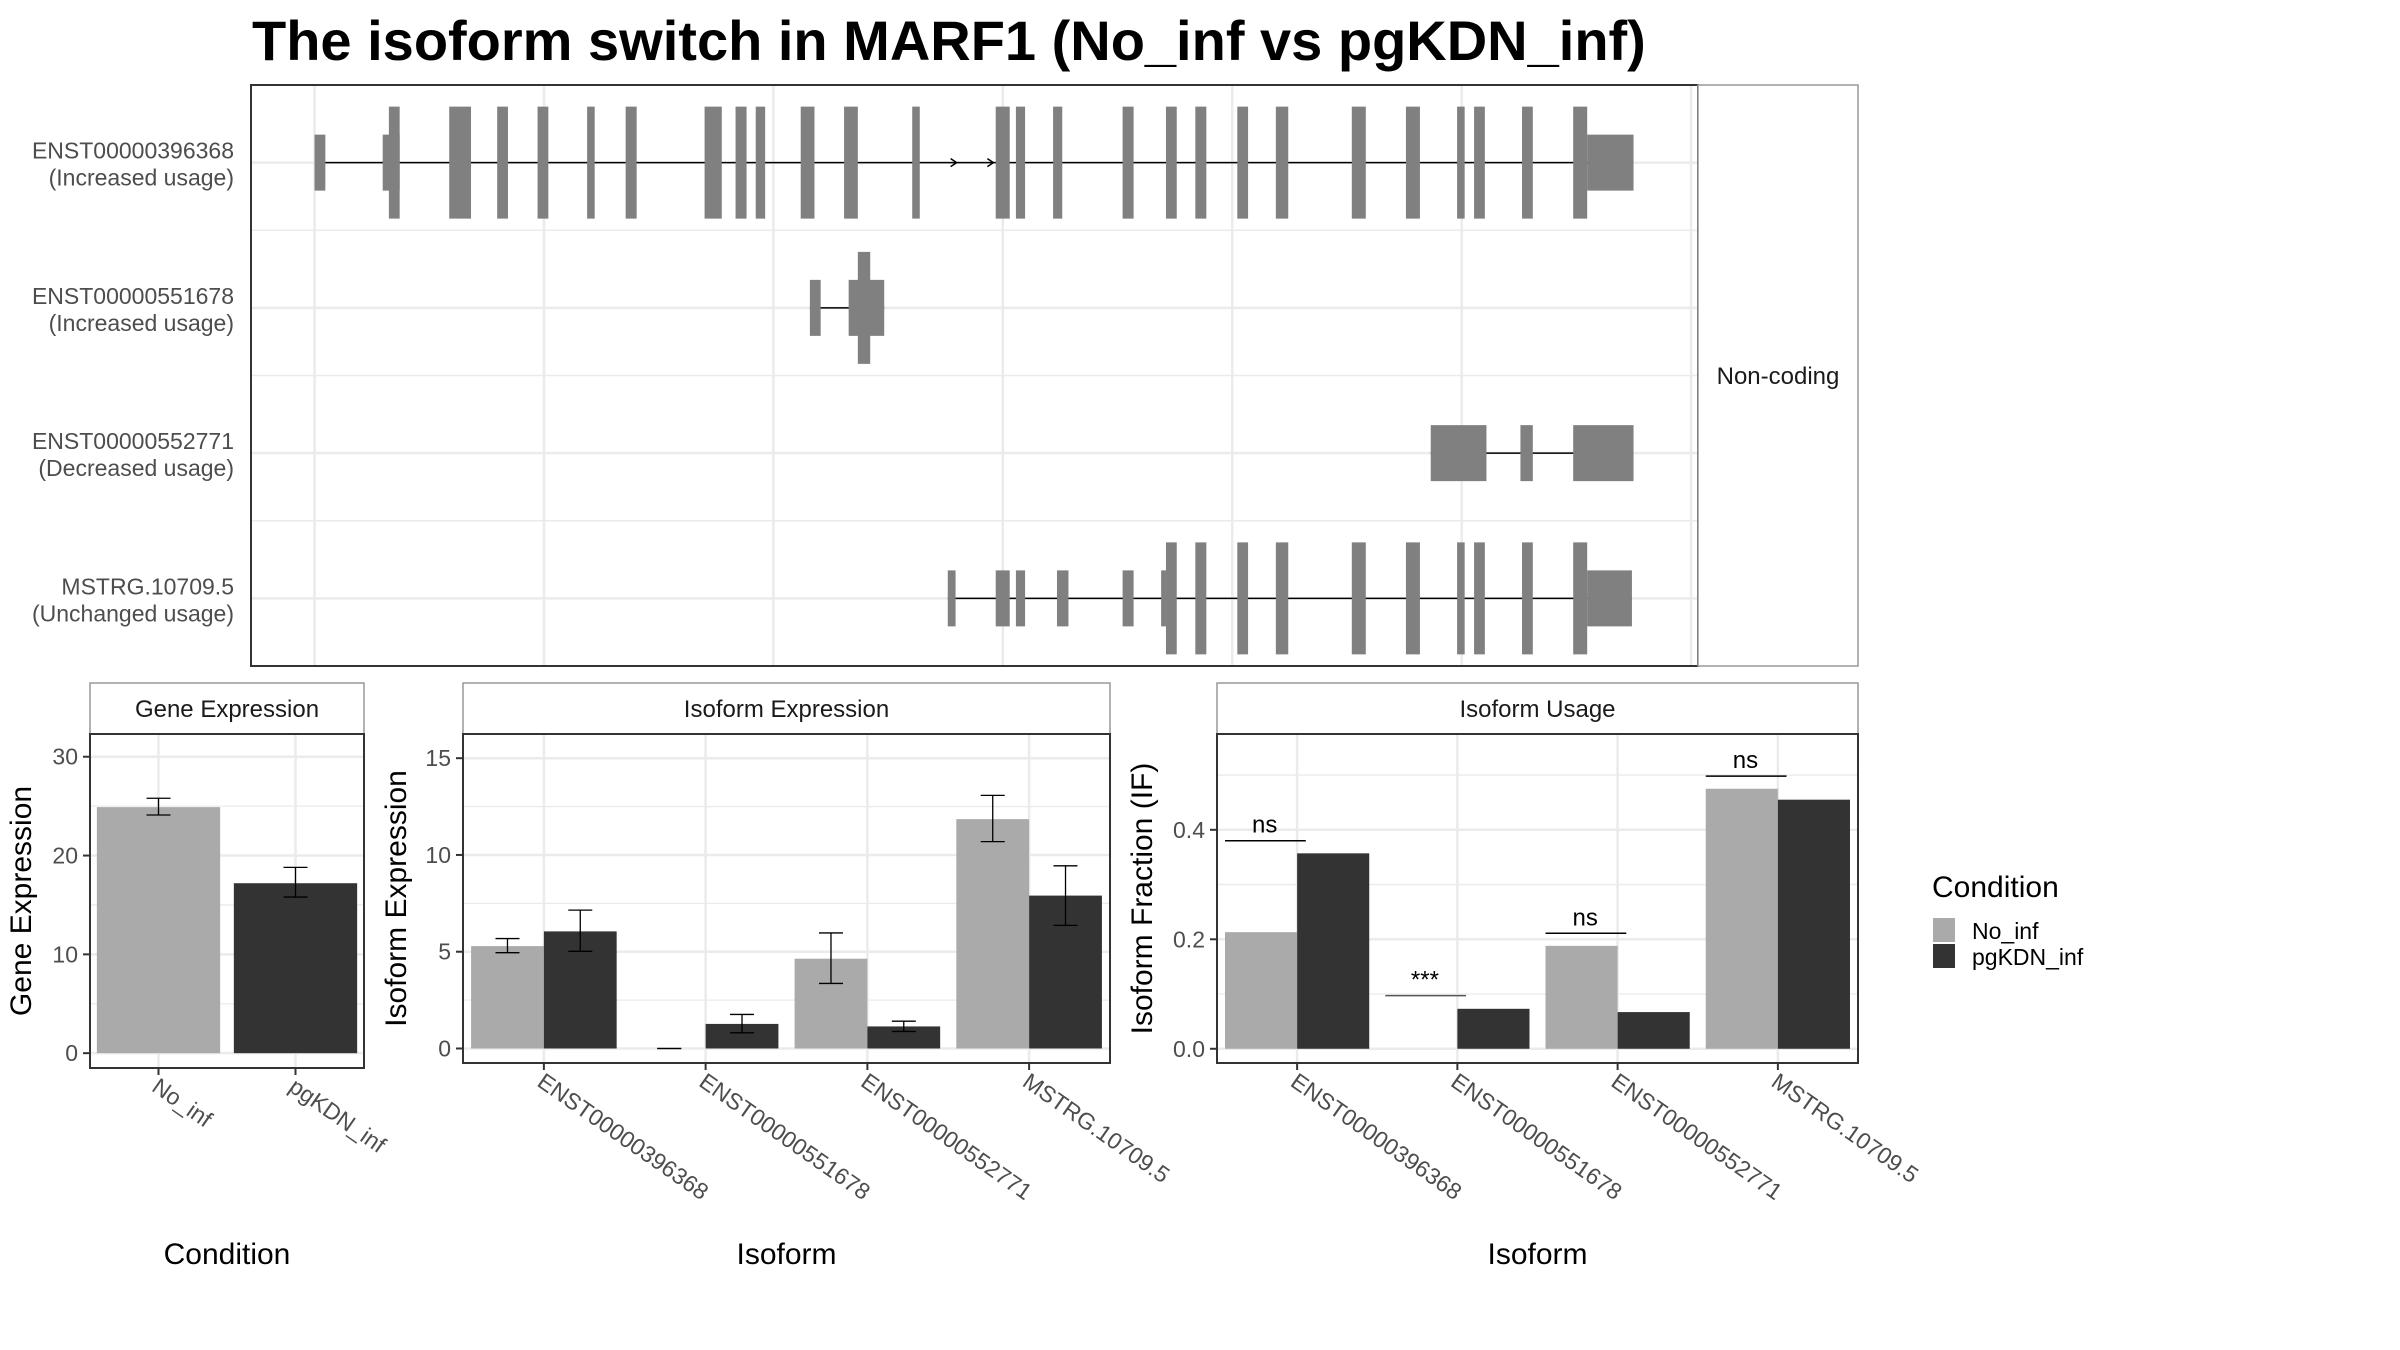 The height and width of the screenshot is (1350, 2400). What do you see at coordinates (1995, 887) in the screenshot?
I see `legend-title: Condition` at bounding box center [1995, 887].